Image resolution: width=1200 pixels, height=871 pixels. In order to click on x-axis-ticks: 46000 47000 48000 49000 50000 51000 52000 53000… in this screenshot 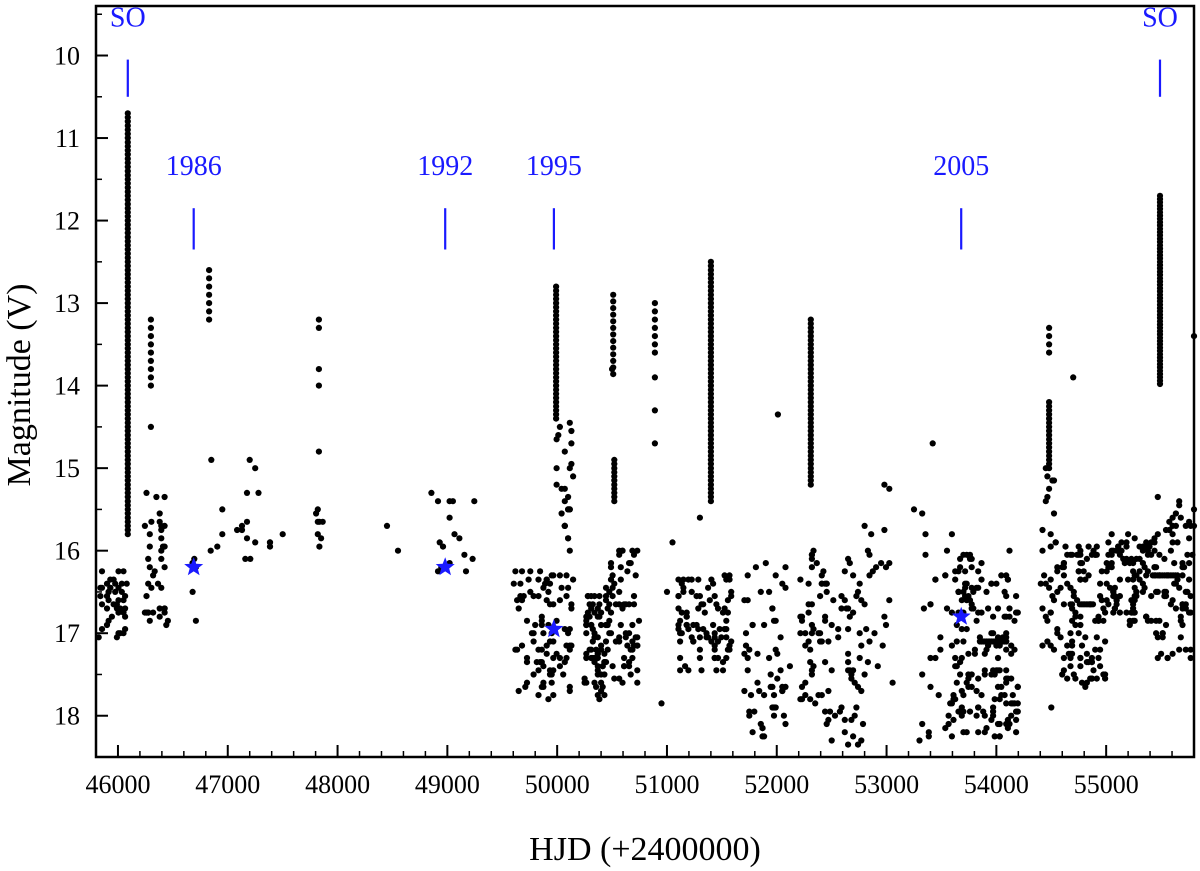, I will do `click(640, 772)`.